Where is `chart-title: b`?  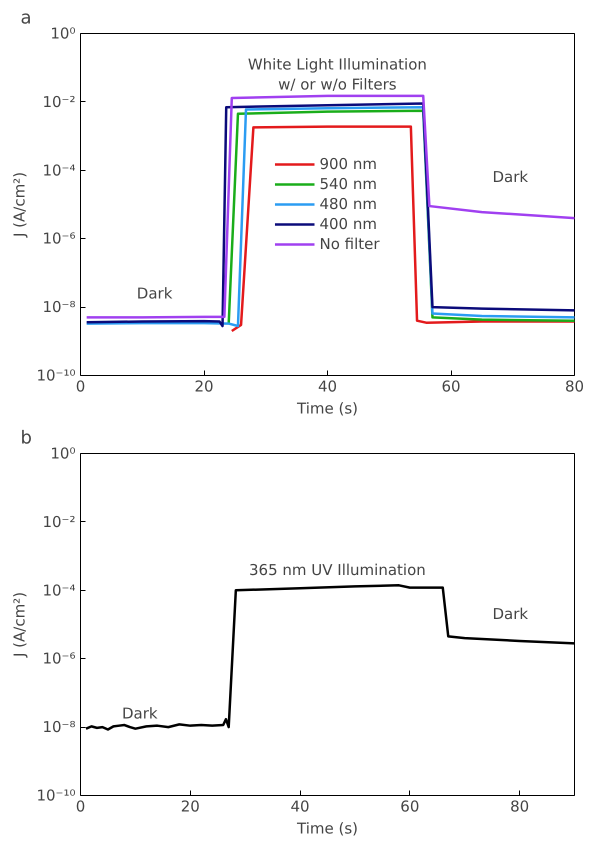
chart-title: b is located at coordinates (26, 438).